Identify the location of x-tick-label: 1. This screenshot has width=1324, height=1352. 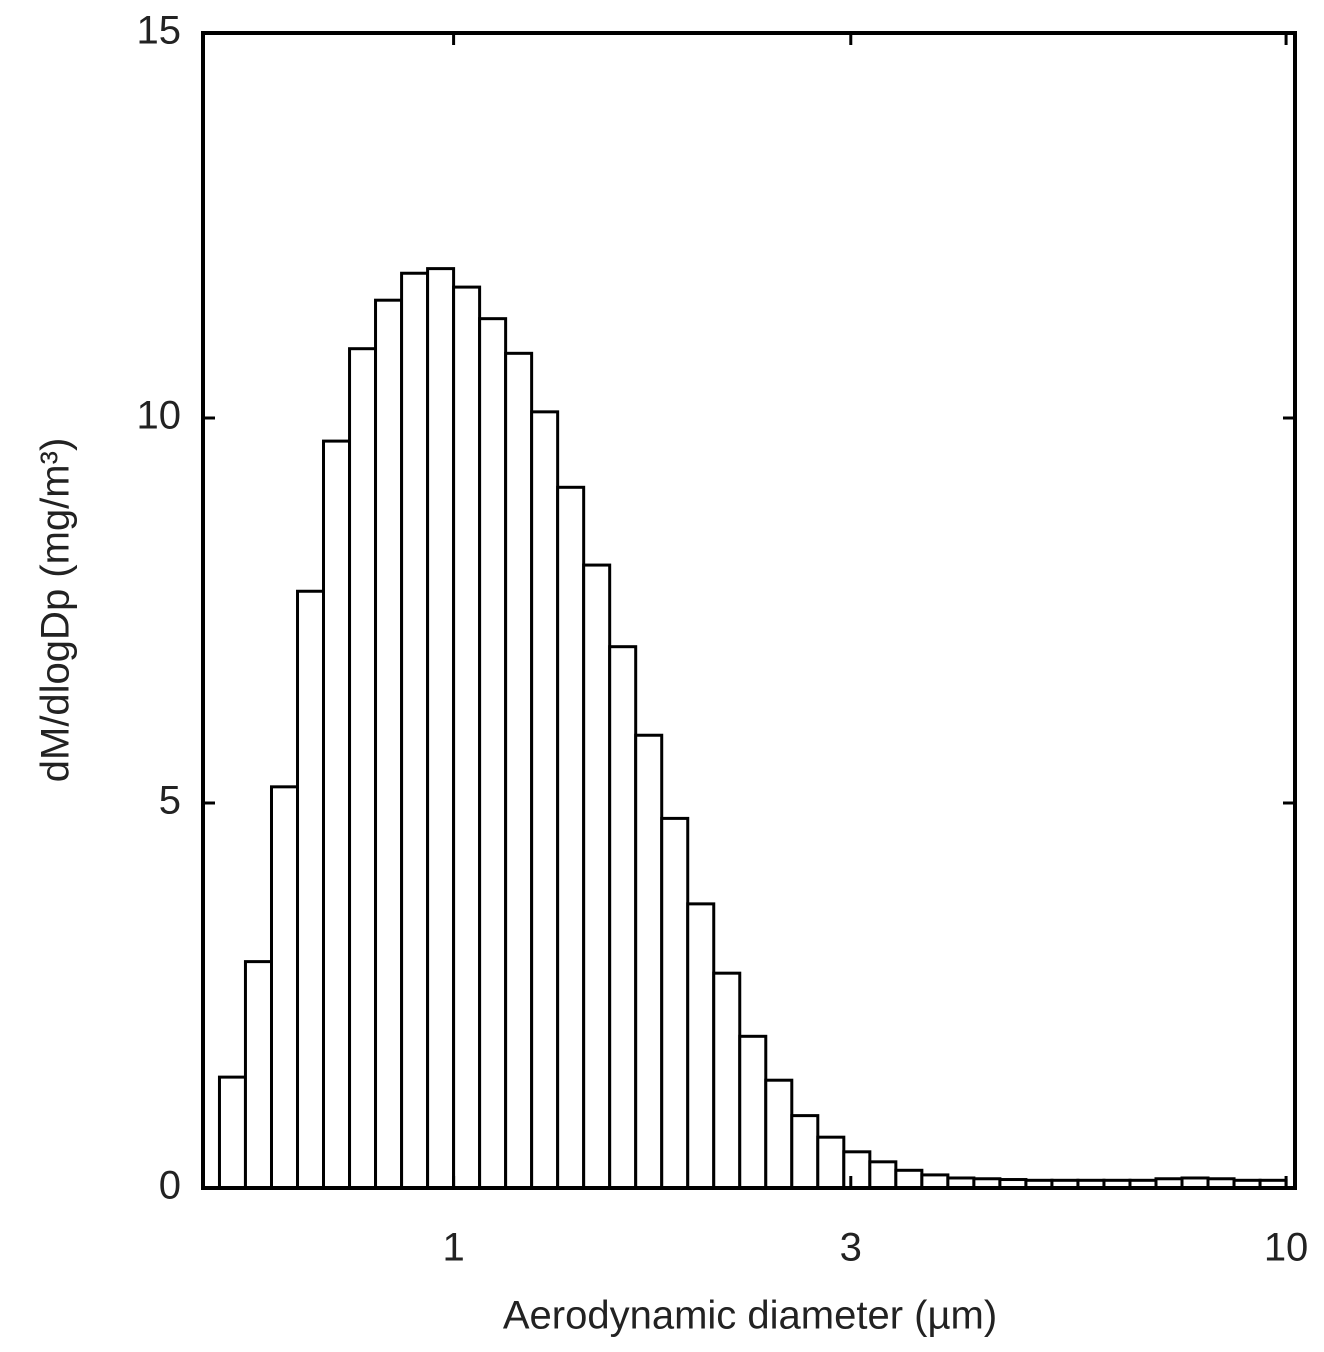
(453, 1248).